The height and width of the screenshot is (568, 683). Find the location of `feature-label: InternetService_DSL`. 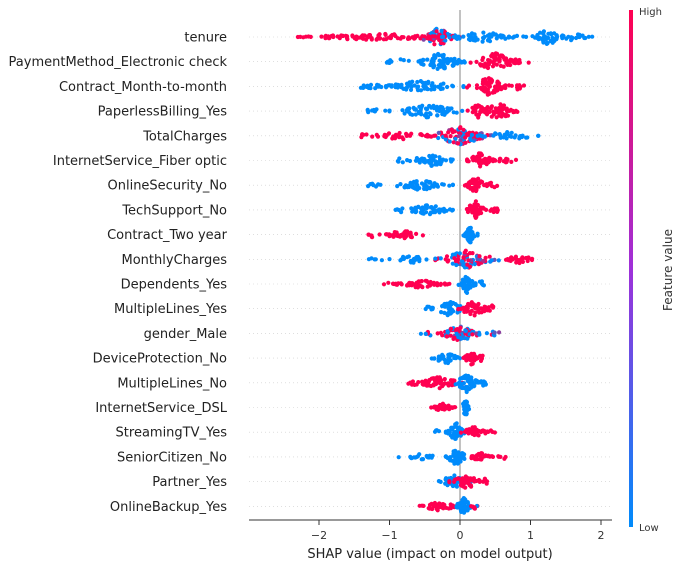

feature-label: InternetService_DSL is located at coordinates (161, 408).